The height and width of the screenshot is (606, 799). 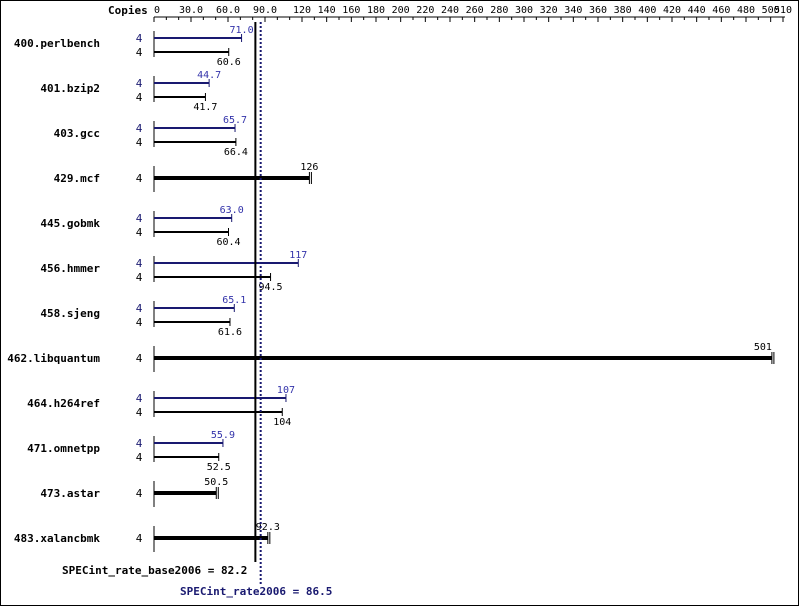 What do you see at coordinates (230, 332) in the screenshot?
I see `base-value-label: 61.6` at bounding box center [230, 332].